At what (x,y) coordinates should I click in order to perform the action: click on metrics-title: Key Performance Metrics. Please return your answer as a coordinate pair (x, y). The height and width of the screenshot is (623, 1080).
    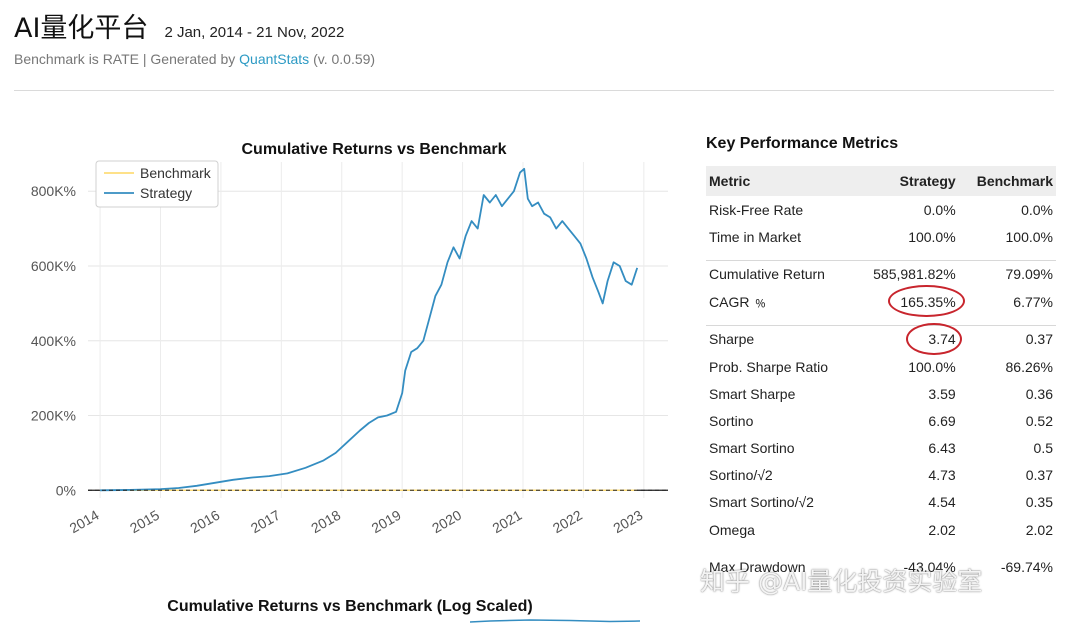
    Looking at the image, I should click on (802, 143).